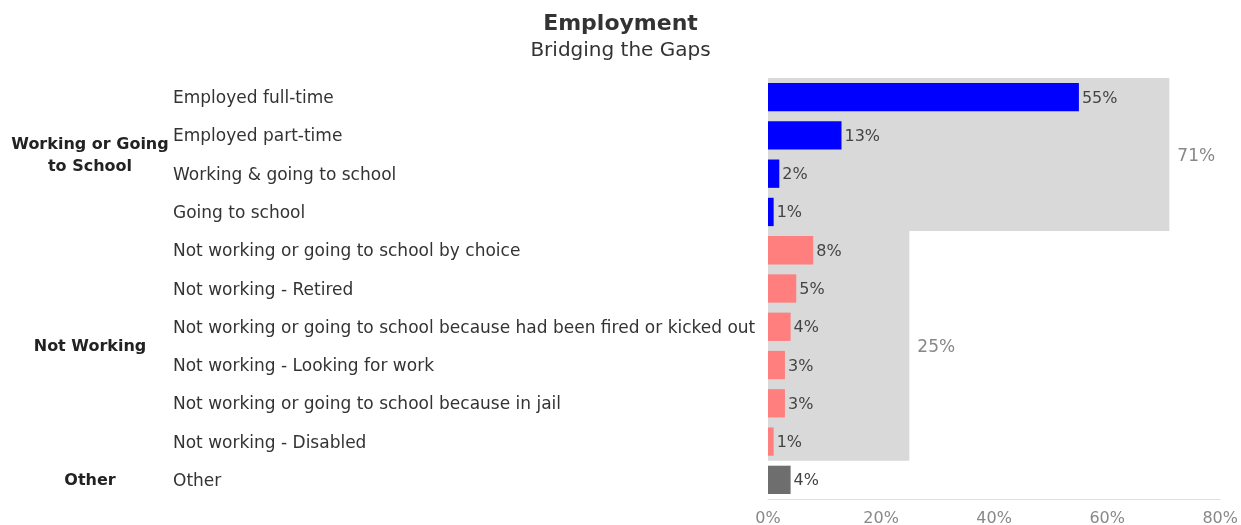 The image size is (1241, 525). What do you see at coordinates (253, 97) in the screenshot?
I see `y-tick-label: Employed full-time` at bounding box center [253, 97].